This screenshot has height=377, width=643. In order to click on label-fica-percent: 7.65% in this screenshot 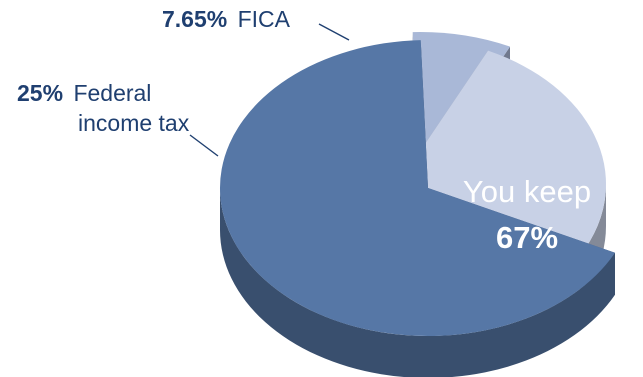, I will do `click(194, 19)`.